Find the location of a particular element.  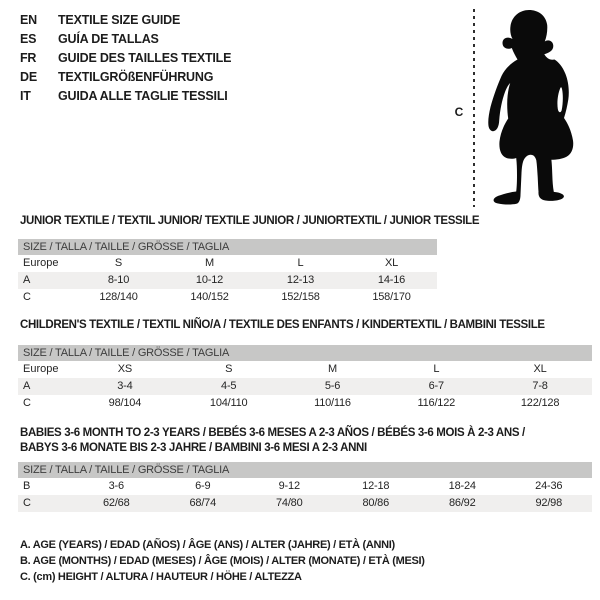

size-cell: 62/68 is located at coordinates (116, 503).